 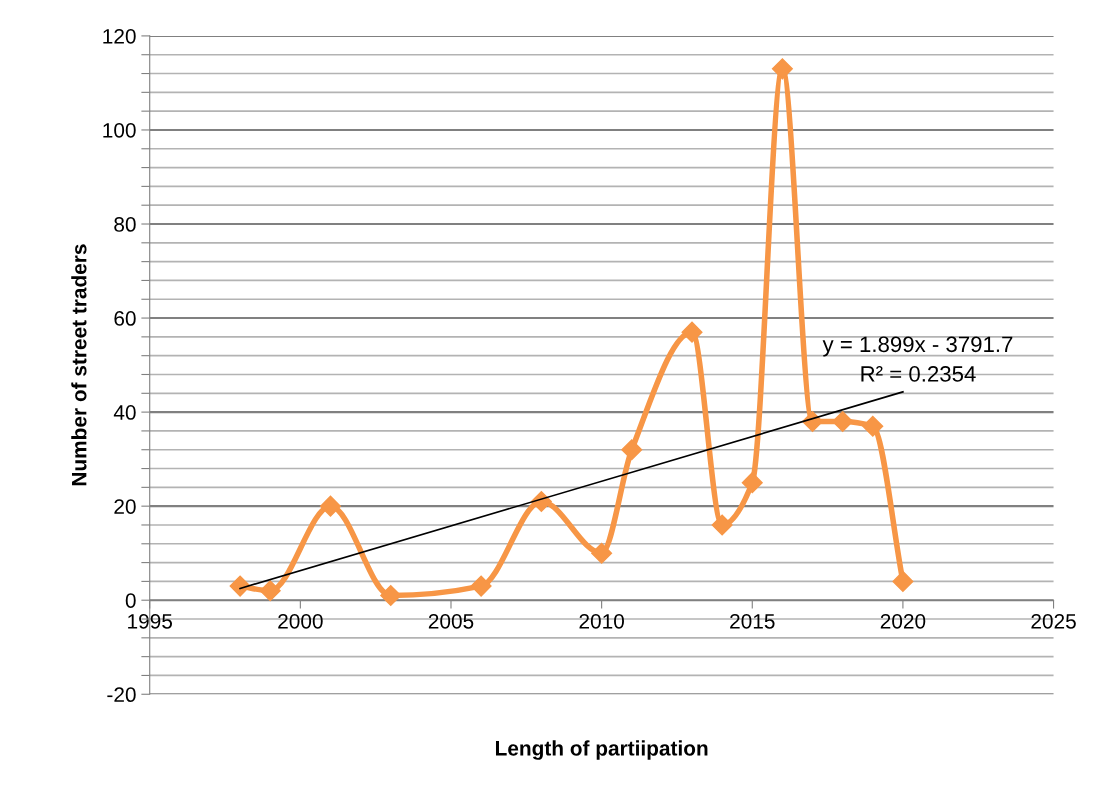 What do you see at coordinates (121, 695) in the screenshot?
I see `y-tick-label: -20` at bounding box center [121, 695].